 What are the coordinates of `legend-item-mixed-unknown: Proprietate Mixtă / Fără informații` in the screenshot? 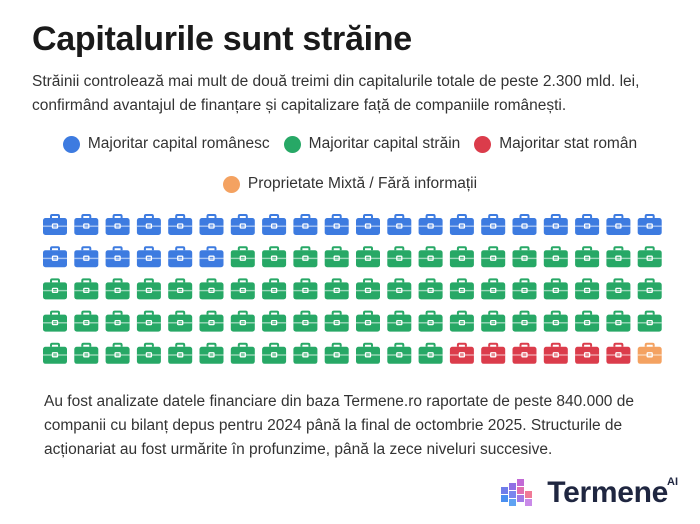 It's located at (350, 184).